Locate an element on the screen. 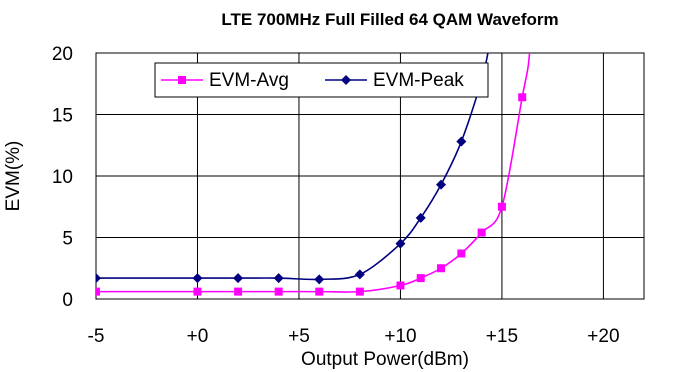 This screenshot has height=372, width=673. x-axis-label: Output Power(dBm) is located at coordinates (385, 359).